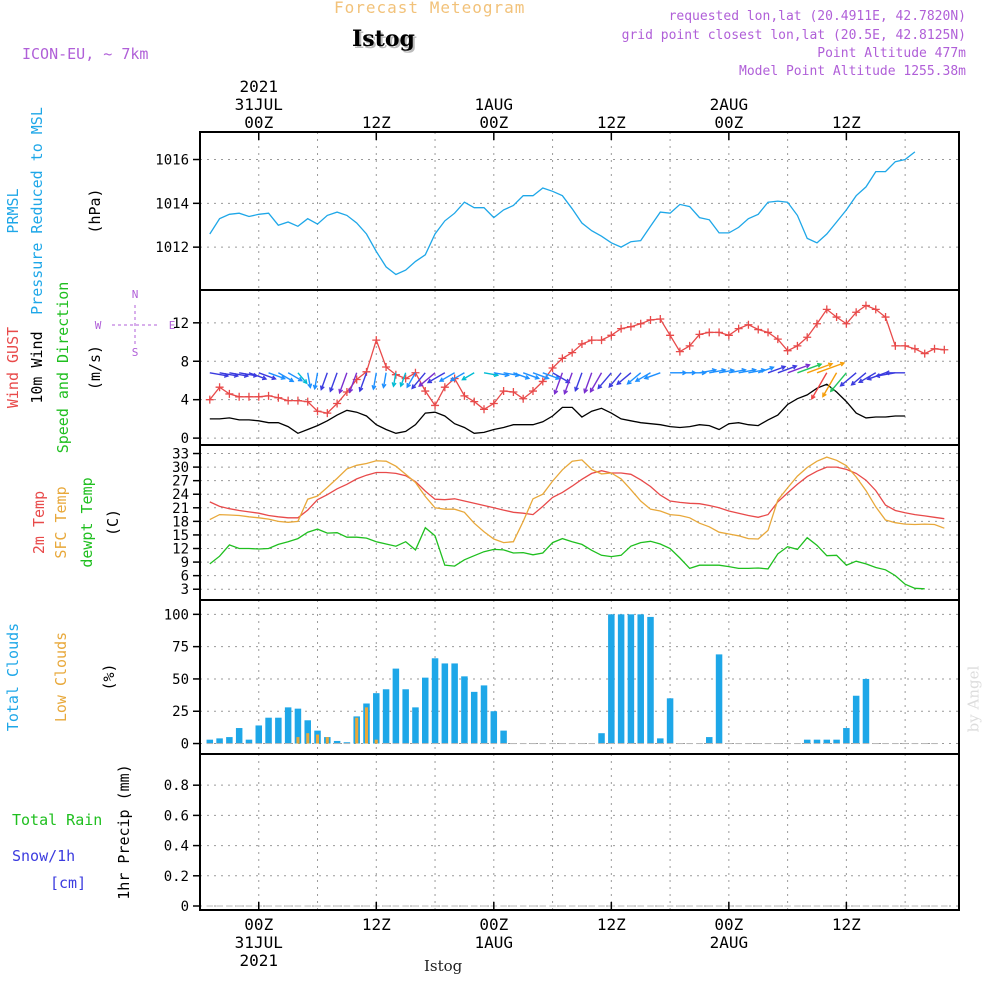 Image resolution: width=1000 pixels, height=1000 pixels. What do you see at coordinates (172, 248) in the screenshot?
I see `y-tick-label: 1012` at bounding box center [172, 248].